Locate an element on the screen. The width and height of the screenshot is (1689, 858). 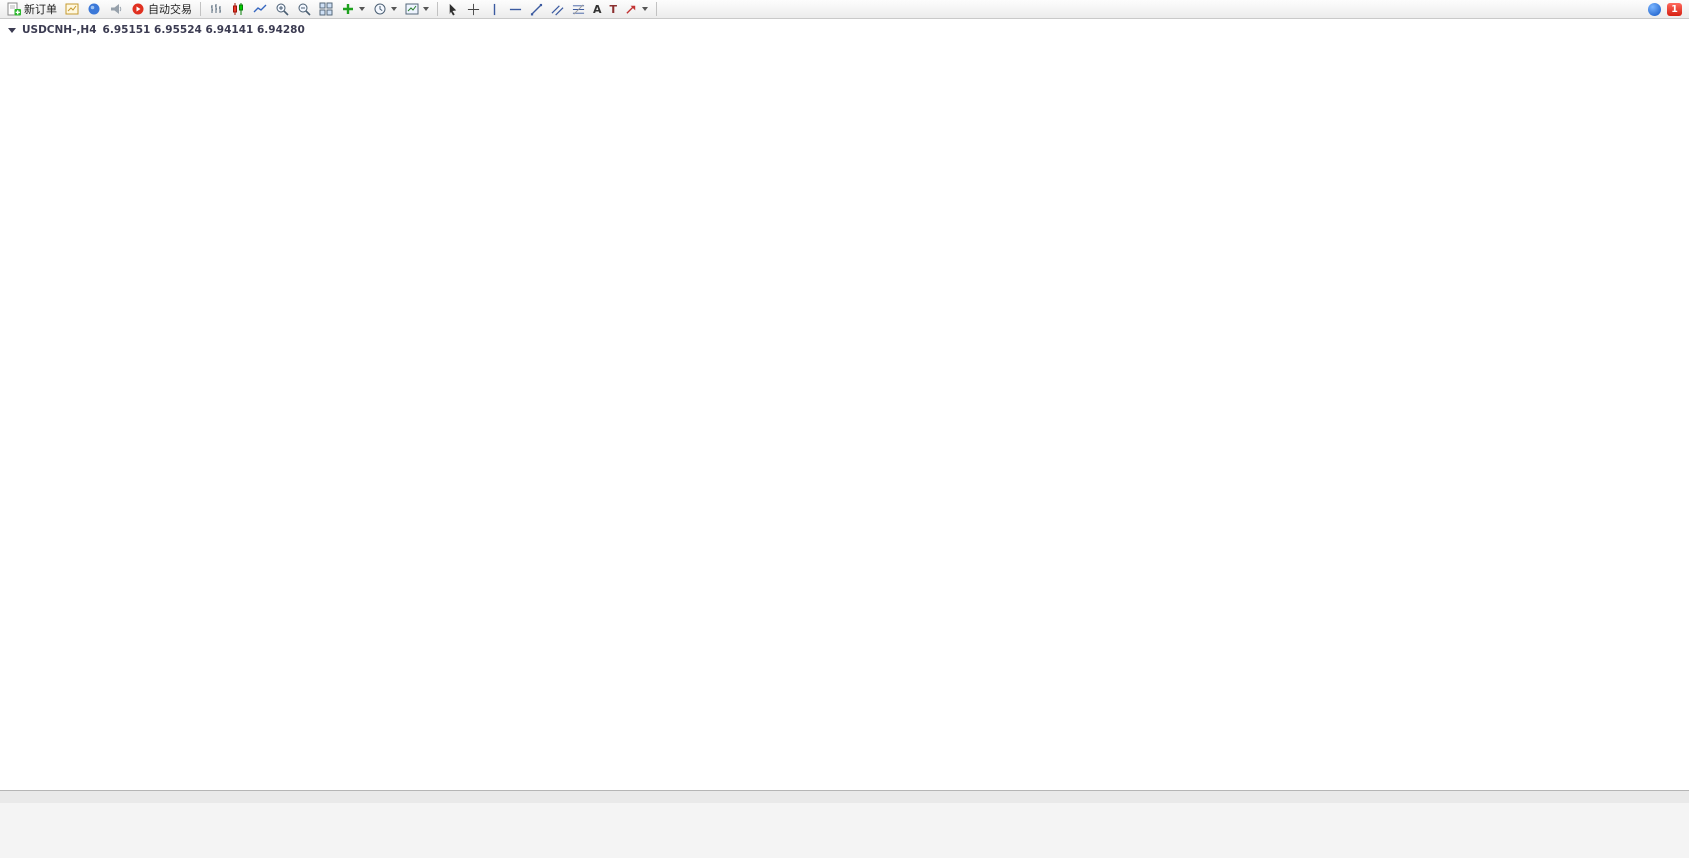
trendline-tool-button is located at coordinates (536, 9).